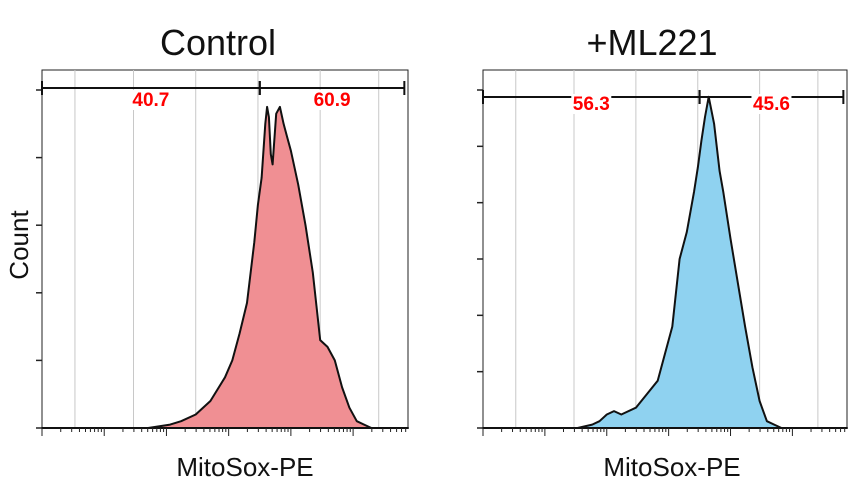 Image resolution: width=865 pixels, height=498 pixels. I want to click on x-axis-label-control: MitoSox-PE, so click(244, 467).